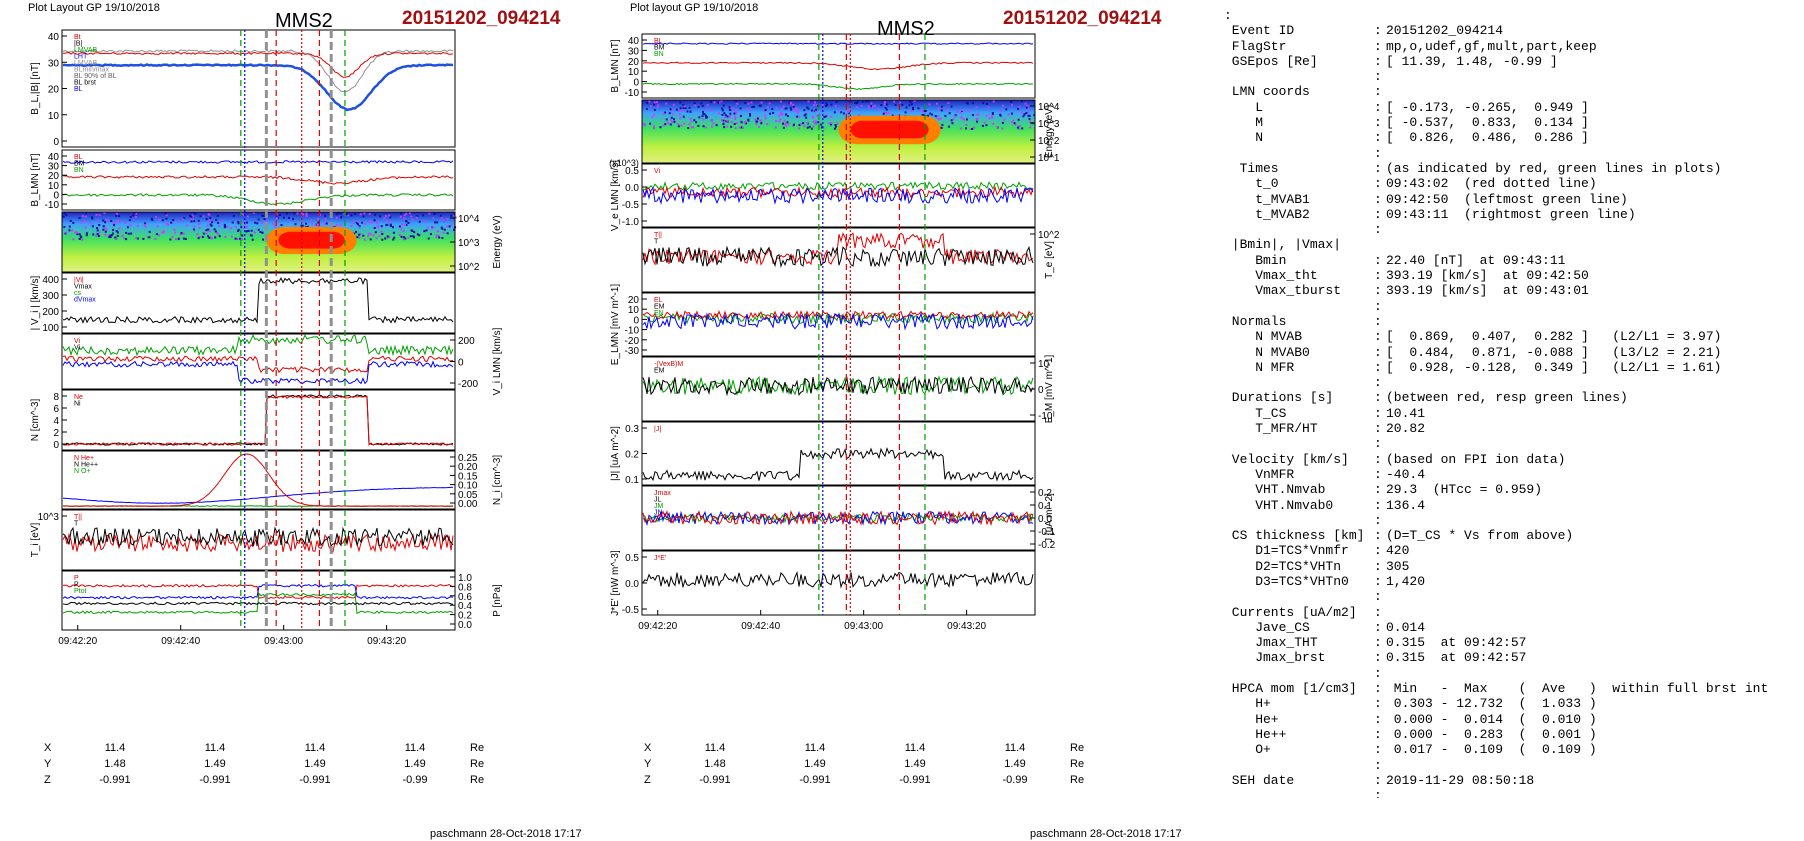  I want to click on summary-value: 1,420, so click(1406, 581).